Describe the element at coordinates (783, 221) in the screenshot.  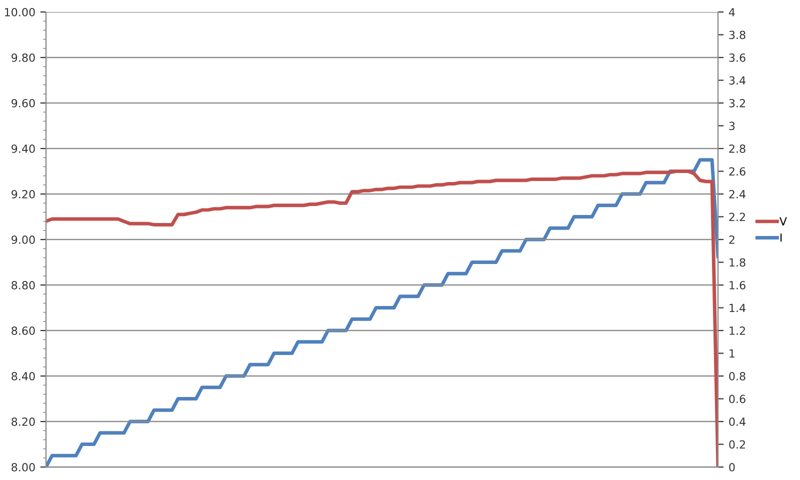
I see `legend-label: V` at that location.